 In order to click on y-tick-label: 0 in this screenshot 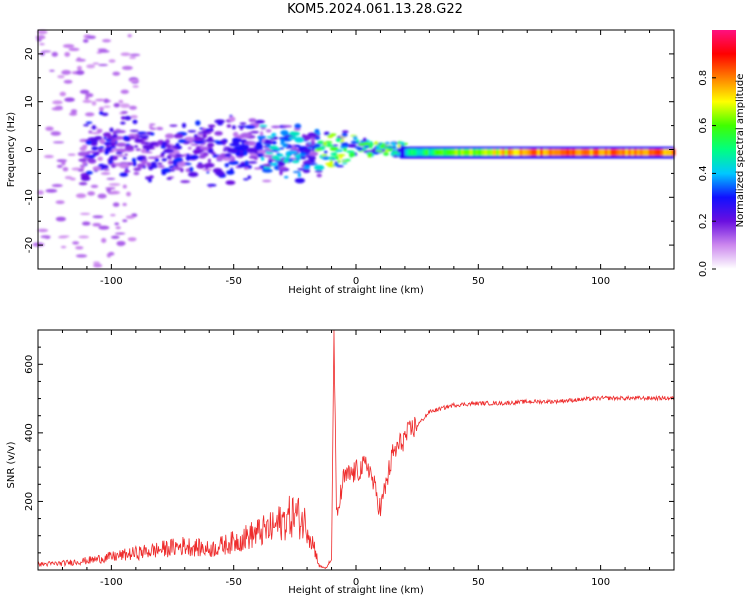, I will do `click(29, 149)`.